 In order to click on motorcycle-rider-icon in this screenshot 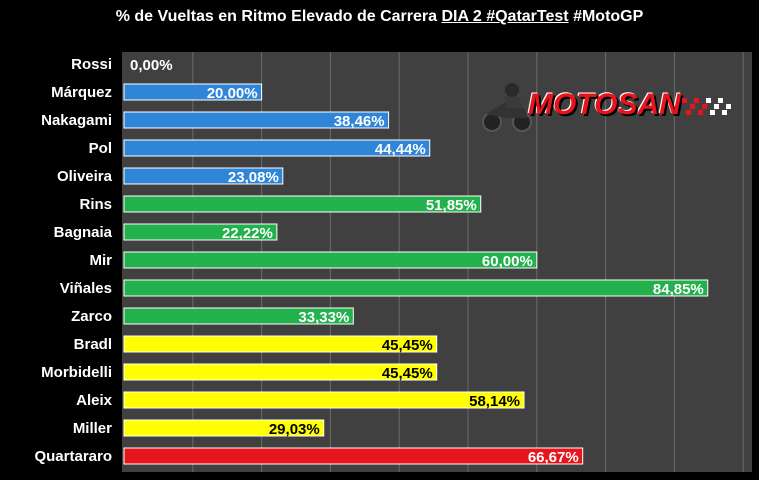, I will do `click(507, 107)`.